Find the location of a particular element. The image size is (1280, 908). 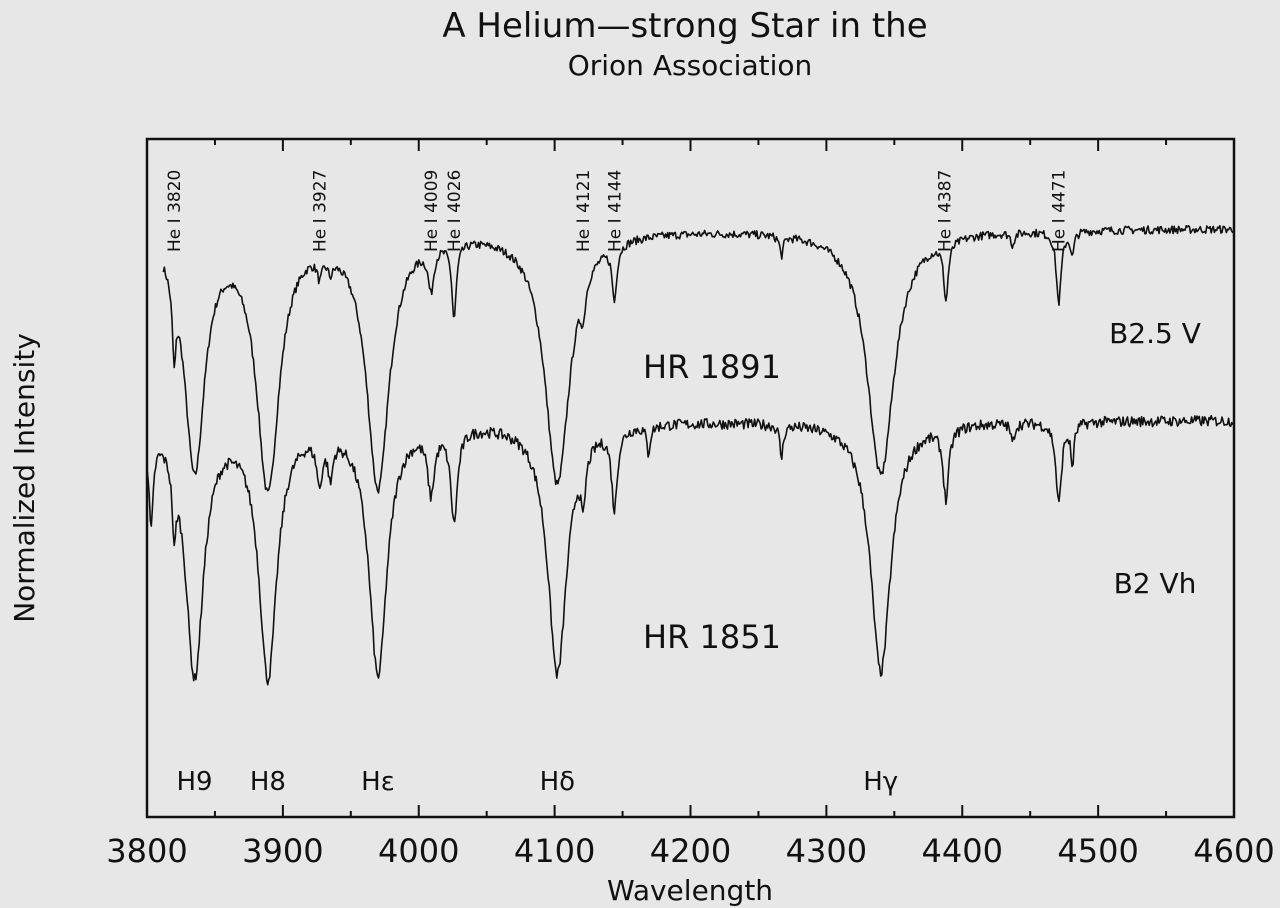

he-line-label: He I 3927 is located at coordinates (321, 211).